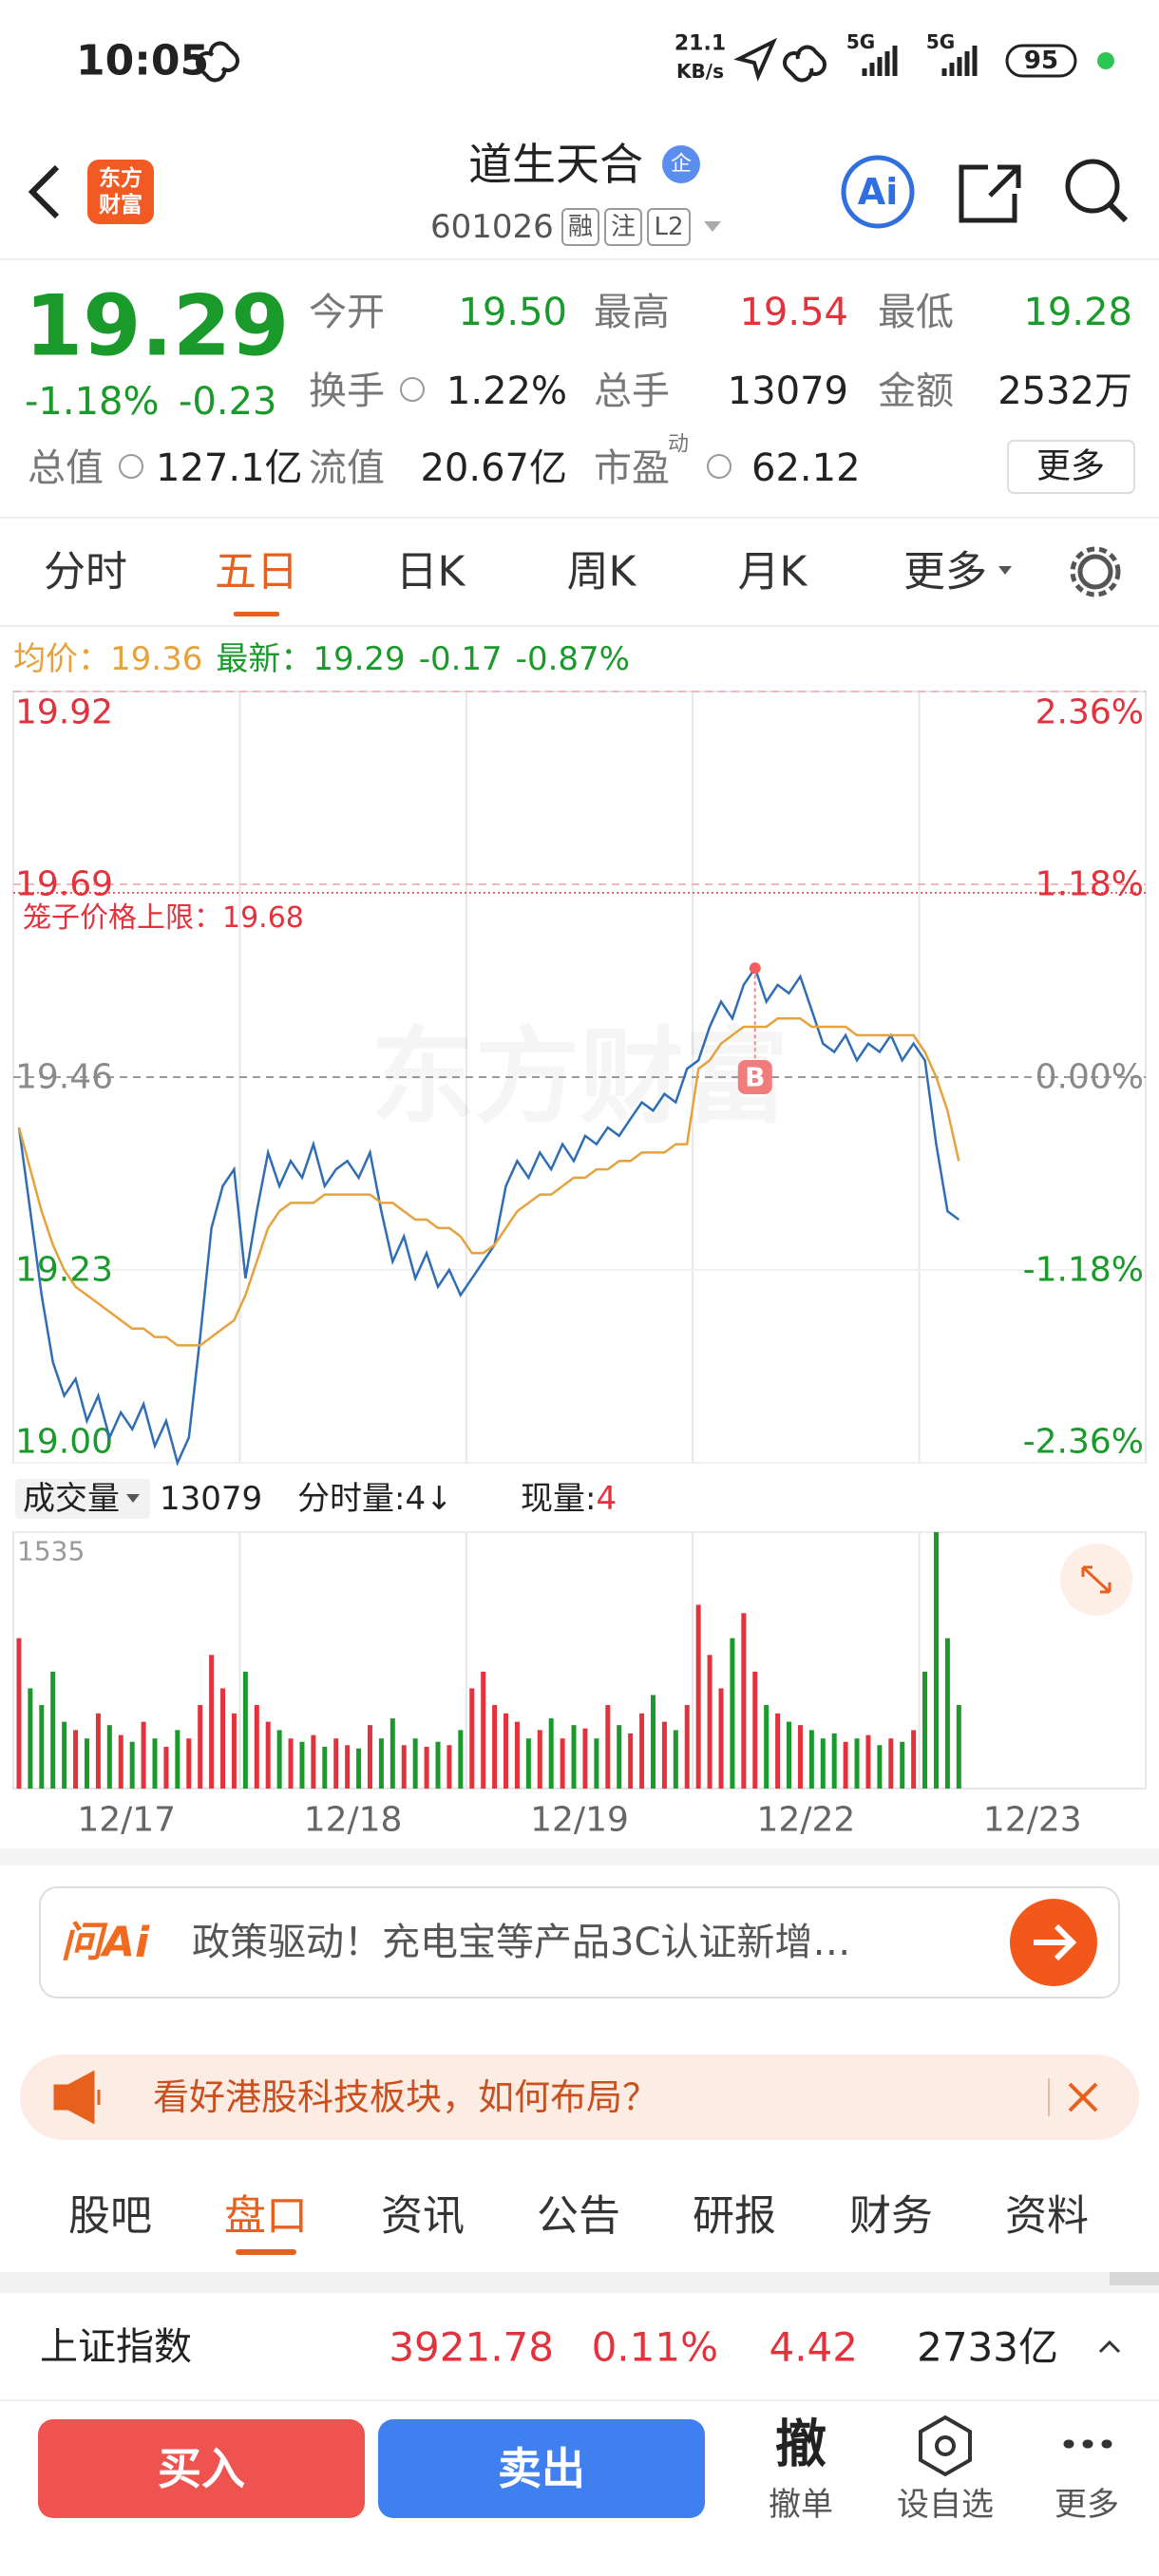 This screenshot has height=2576, width=1159. Describe the element at coordinates (85, 572) in the screenshot. I see `tab: 分时` at that location.